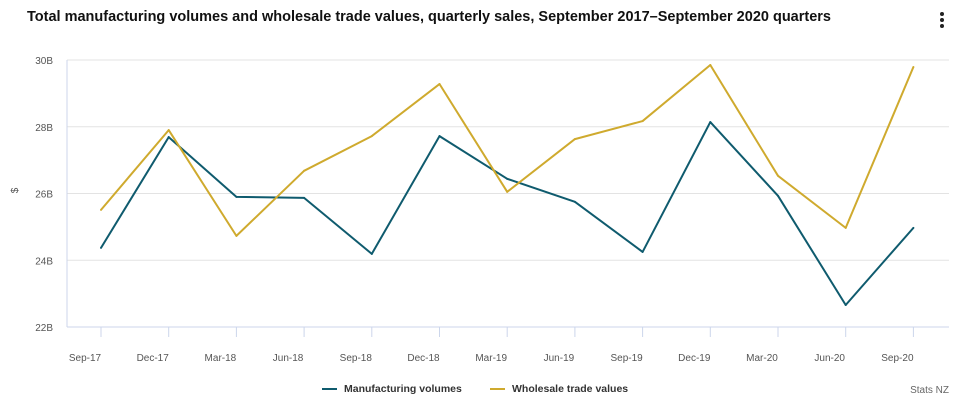 This screenshot has height=400, width=959. What do you see at coordinates (942, 23) in the screenshot?
I see `kebab-menu-icon` at bounding box center [942, 23].